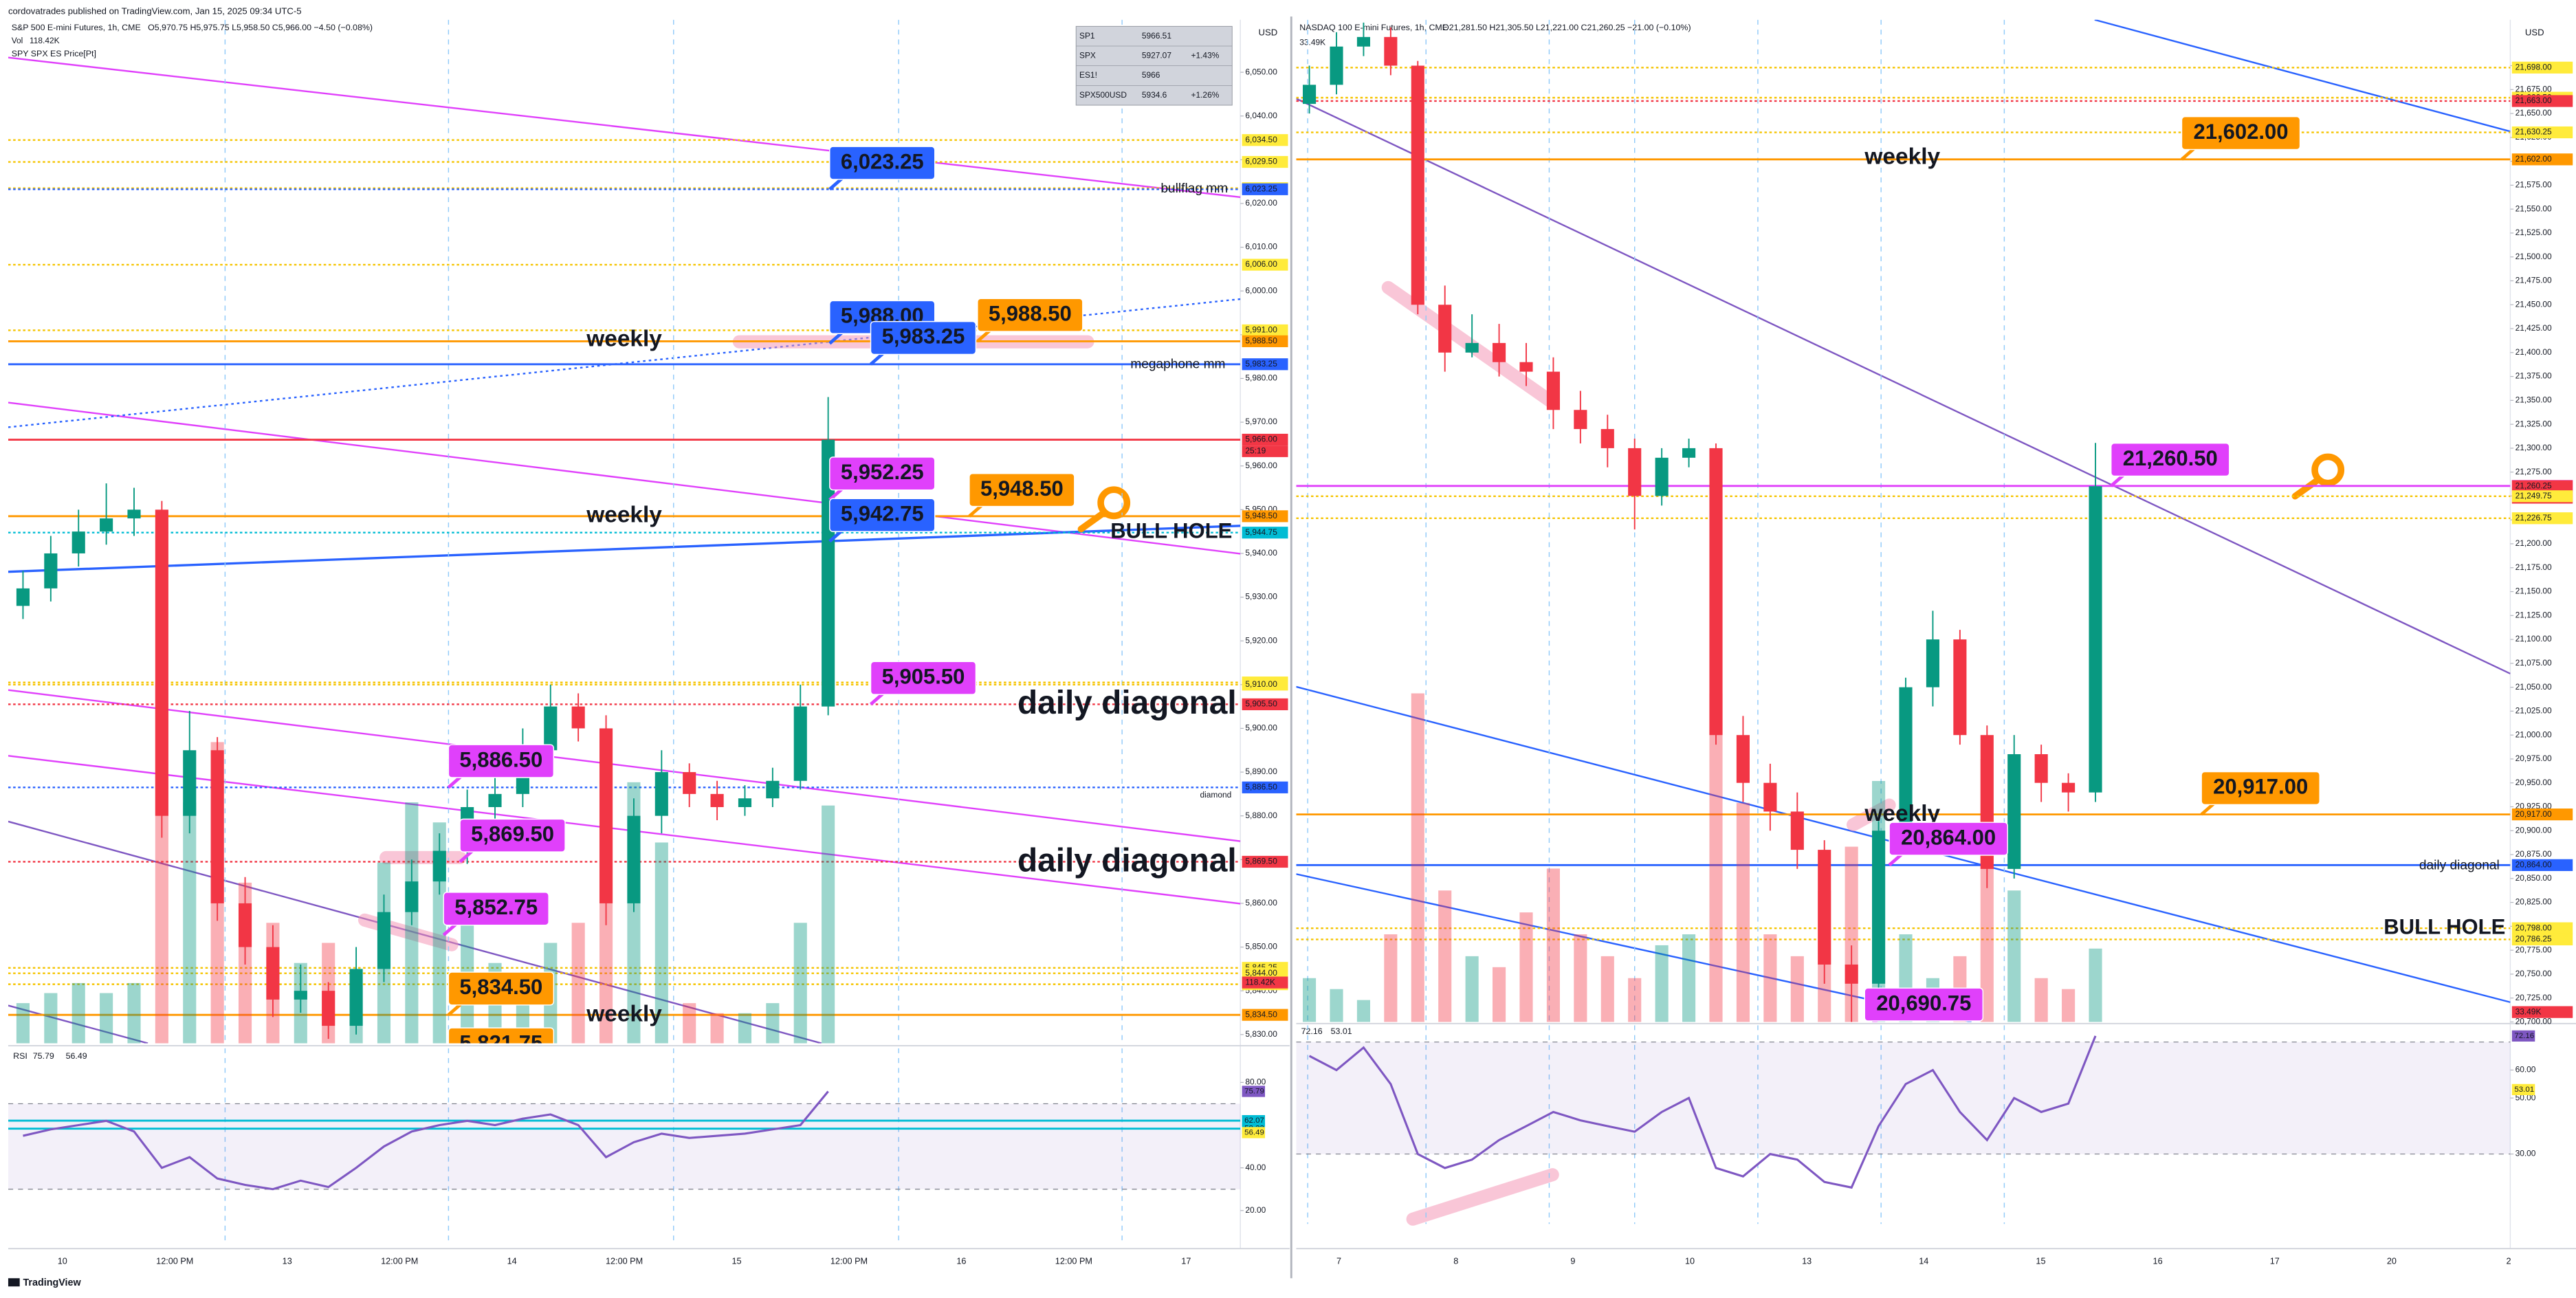 The width and height of the screenshot is (2576, 1298). What do you see at coordinates (1030, 313) in the screenshot?
I see `callout-label: 5,988.50` at bounding box center [1030, 313].